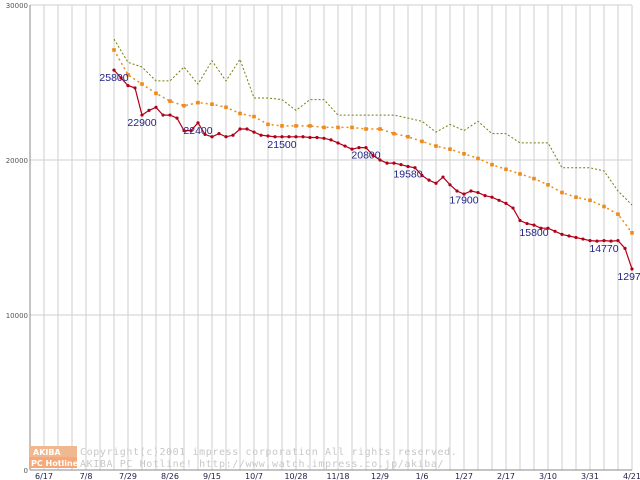  I want to click on x-tick-label: 2/17, so click(506, 476).